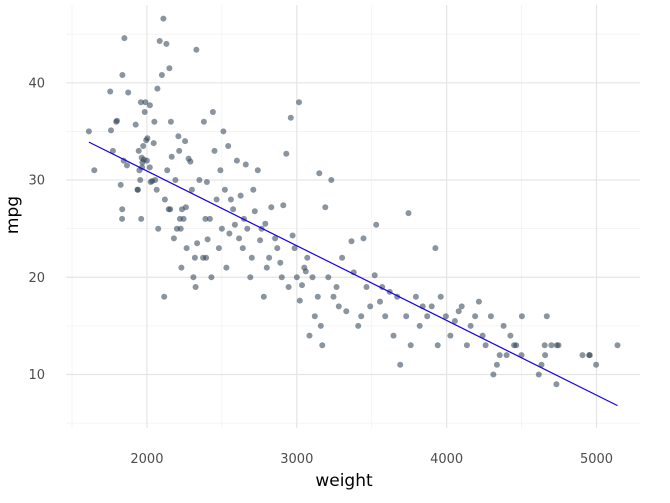  What do you see at coordinates (13, 215) in the screenshot?
I see `y-axis-title: mpg` at bounding box center [13, 215].